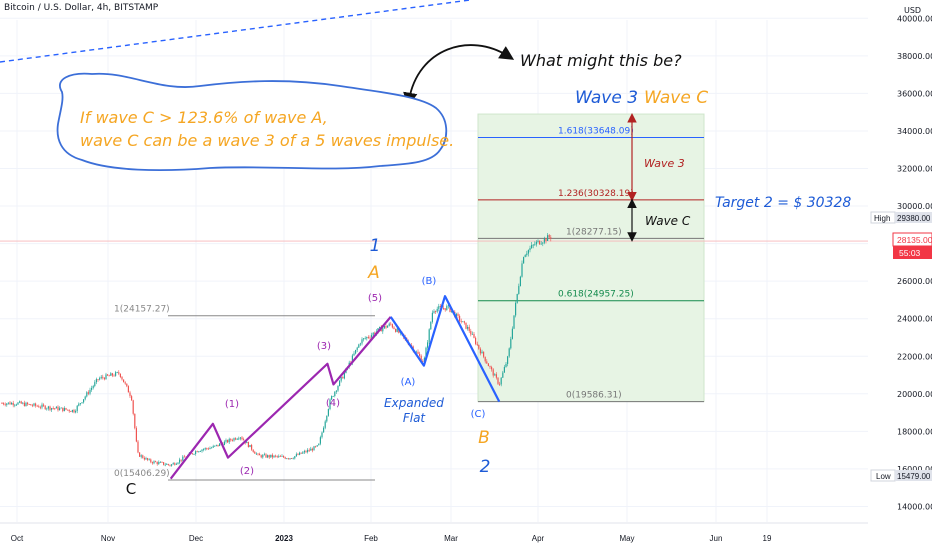 This screenshot has width=932, height=550. What do you see at coordinates (451, 538) in the screenshot?
I see `time-tick-label: Mar` at bounding box center [451, 538].